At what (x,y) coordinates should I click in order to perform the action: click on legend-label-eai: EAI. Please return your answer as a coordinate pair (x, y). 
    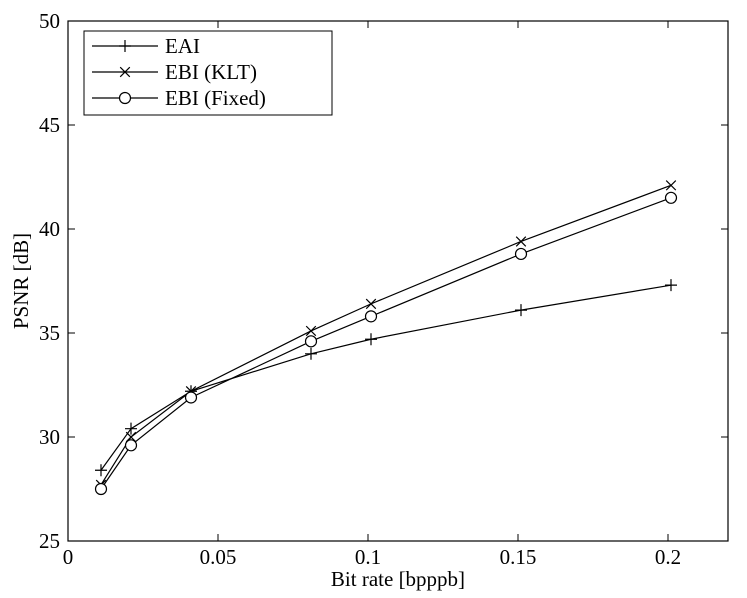
    Looking at the image, I should click on (182, 46).